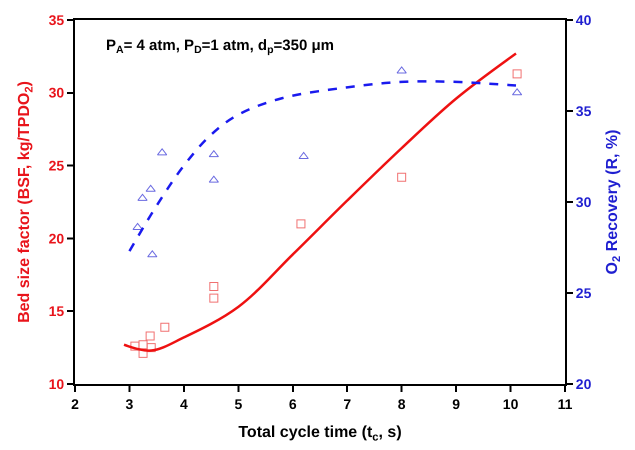  Describe the element at coordinates (56, 238) in the screenshot. I see `y-tick-label: 20` at that location.